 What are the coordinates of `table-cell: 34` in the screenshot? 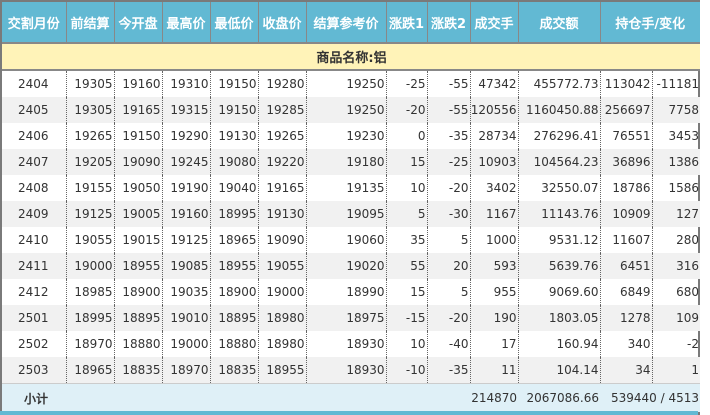 It's located at (626, 370).